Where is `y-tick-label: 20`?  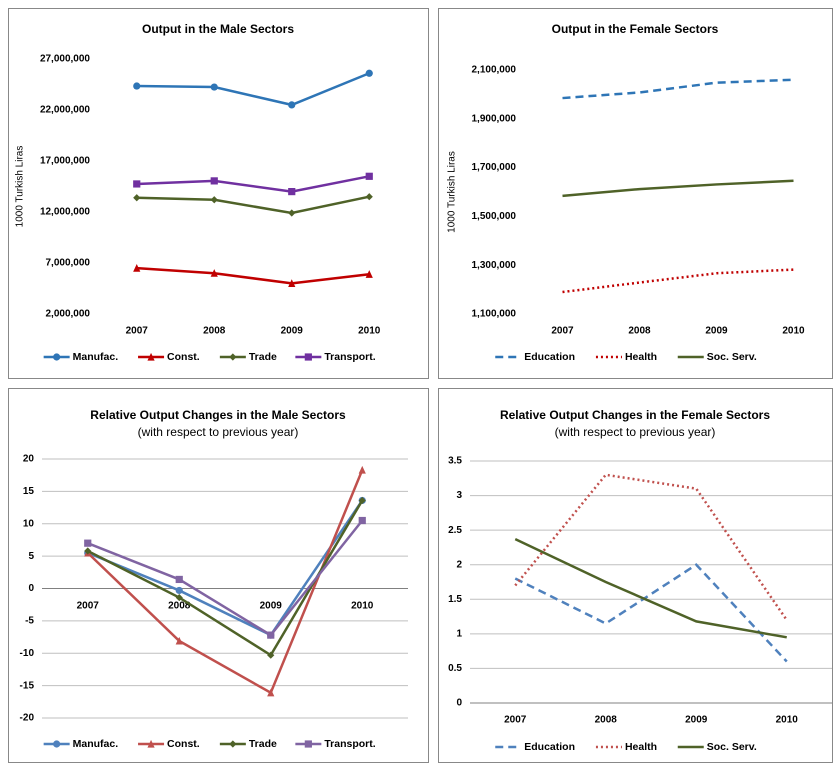 y-tick-label: 20 is located at coordinates (29, 459).